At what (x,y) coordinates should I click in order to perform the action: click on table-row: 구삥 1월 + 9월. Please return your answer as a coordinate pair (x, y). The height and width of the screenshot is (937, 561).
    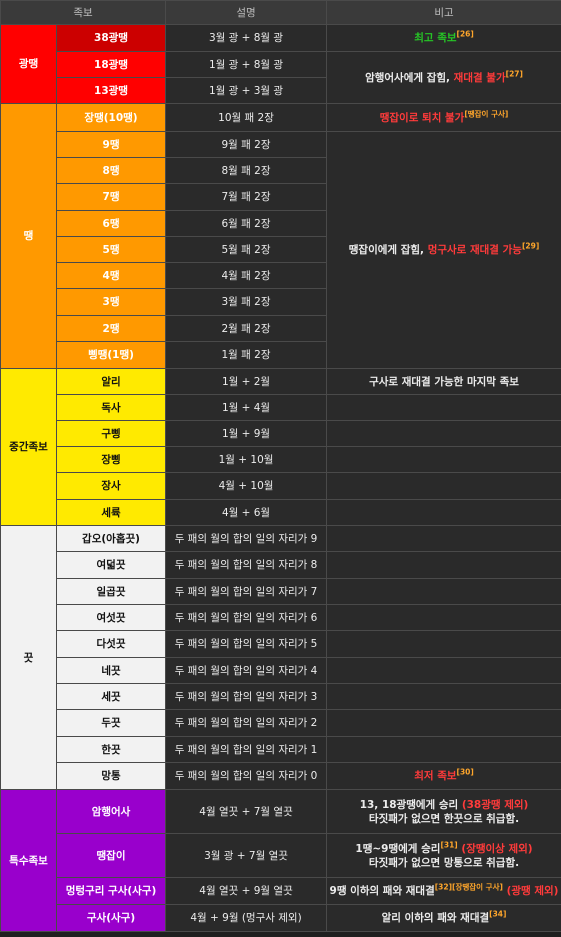
    Looking at the image, I should click on (281, 433).